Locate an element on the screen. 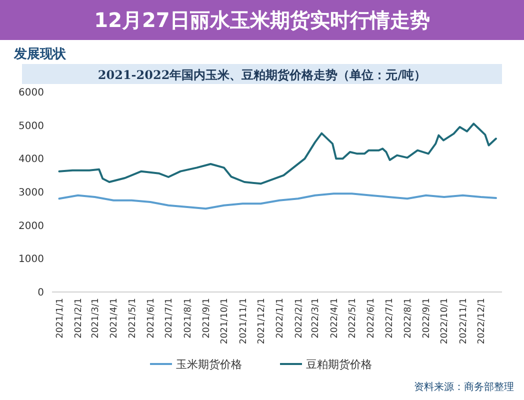 Image resolution: width=524 pixels, height=400 pixels. x-tick-label: 2022/10/1 is located at coordinates (445, 321).